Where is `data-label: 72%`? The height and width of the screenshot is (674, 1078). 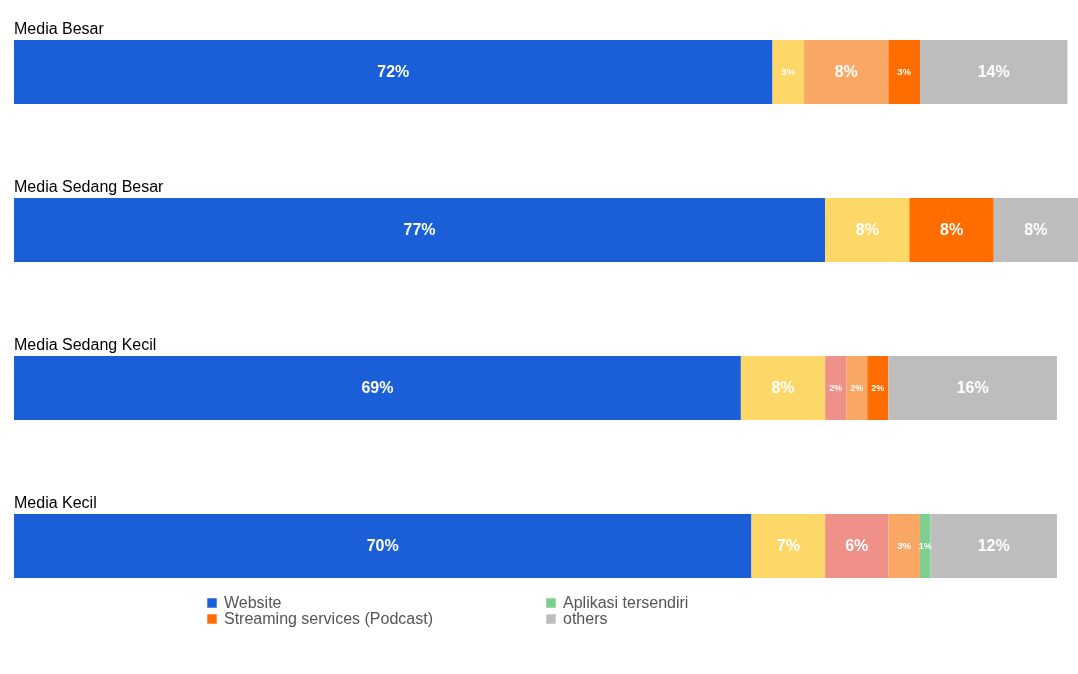
data-label: 72% is located at coordinates (393, 71).